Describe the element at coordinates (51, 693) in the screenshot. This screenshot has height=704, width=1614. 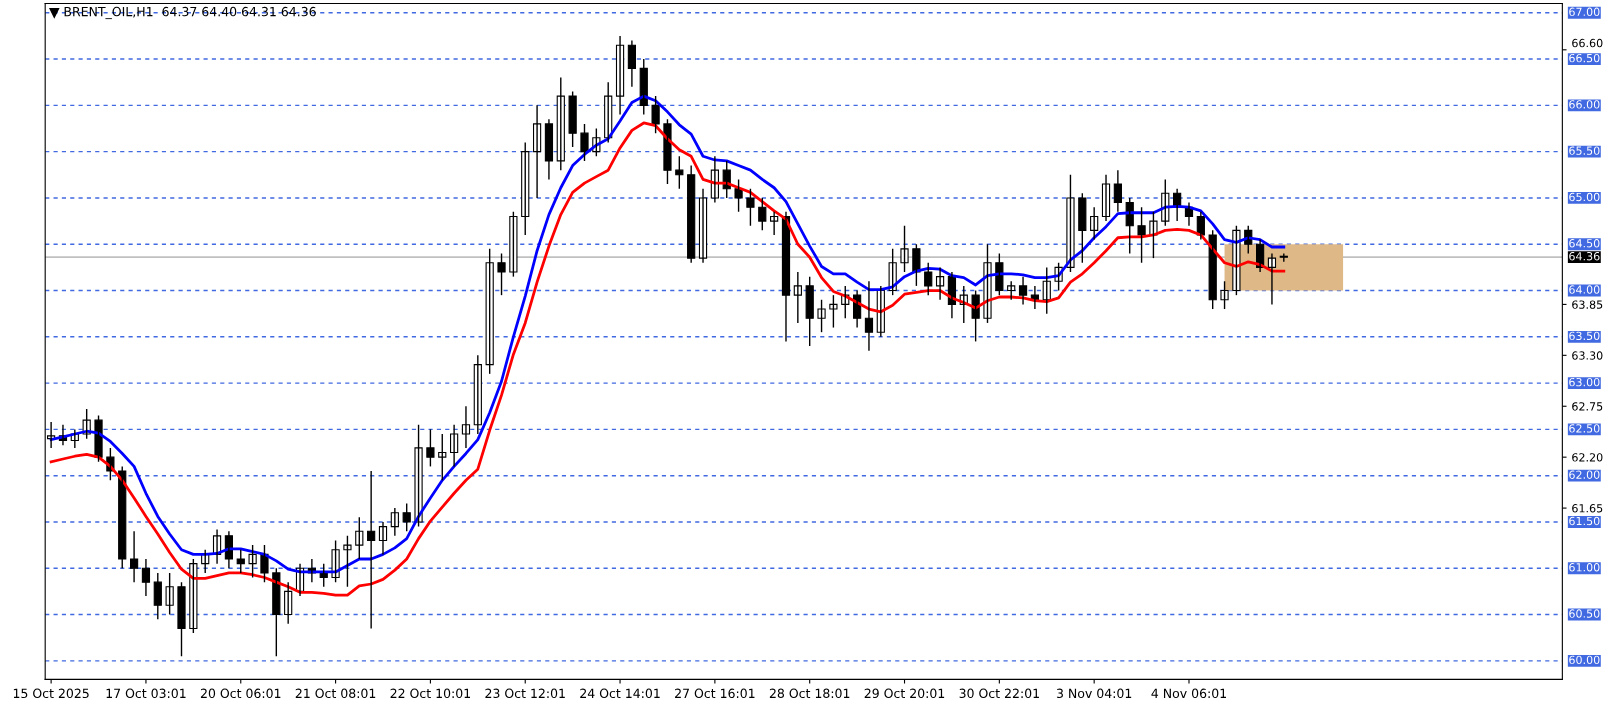
I see `x-tick-label: 15 Oct 2025` at that location.